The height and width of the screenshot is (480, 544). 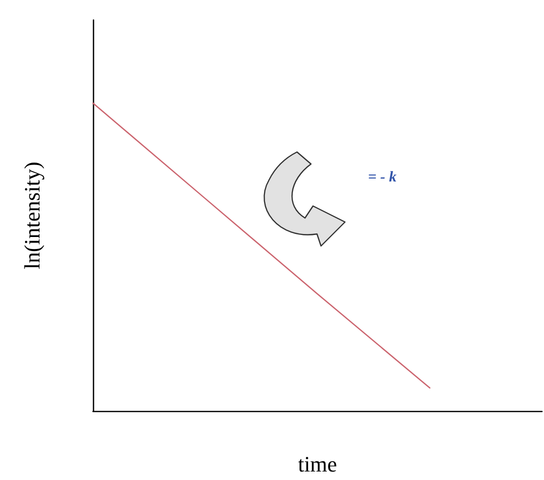 I want to click on annotation: = - k, so click(x=383, y=178).